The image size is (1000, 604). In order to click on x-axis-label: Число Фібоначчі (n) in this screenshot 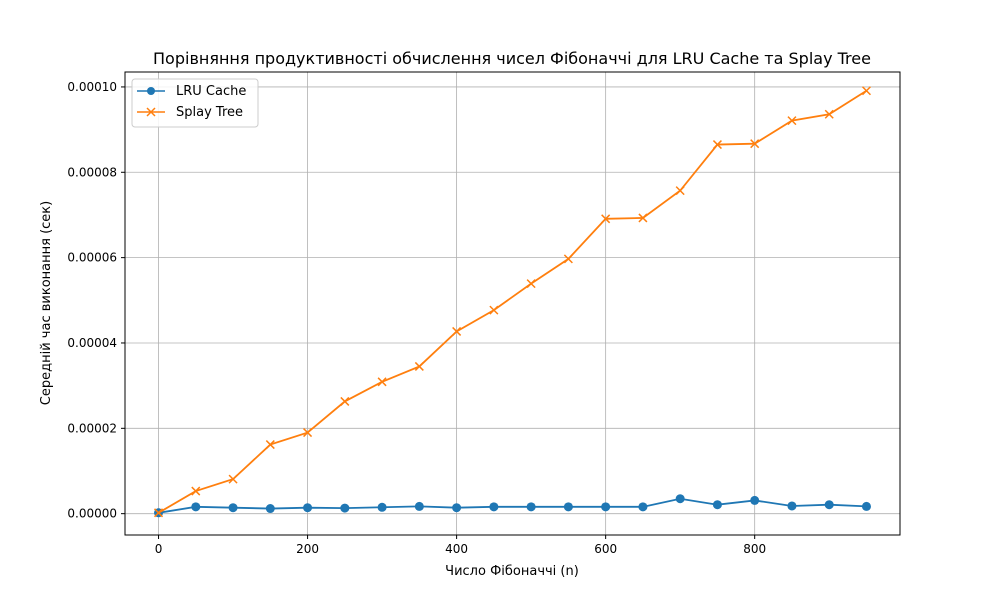, I will do `click(512, 571)`.